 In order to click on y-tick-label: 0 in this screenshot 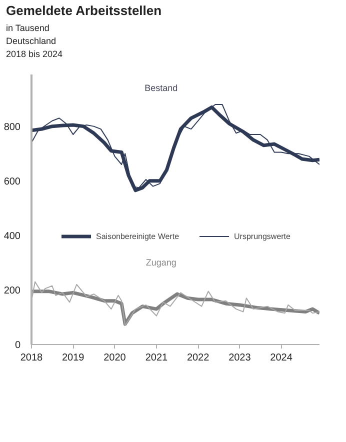, I will do `click(17, 345)`.